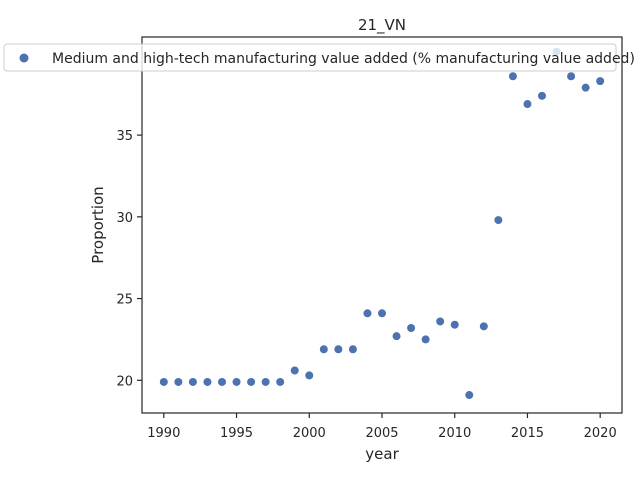 This screenshot has height=484, width=640. Describe the element at coordinates (382, 25) in the screenshot. I see `chart-title: 21_VN` at that location.